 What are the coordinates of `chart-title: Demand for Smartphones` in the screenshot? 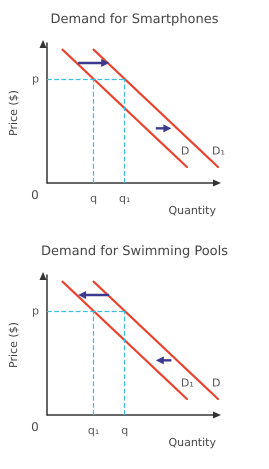 It's located at (134, 19).